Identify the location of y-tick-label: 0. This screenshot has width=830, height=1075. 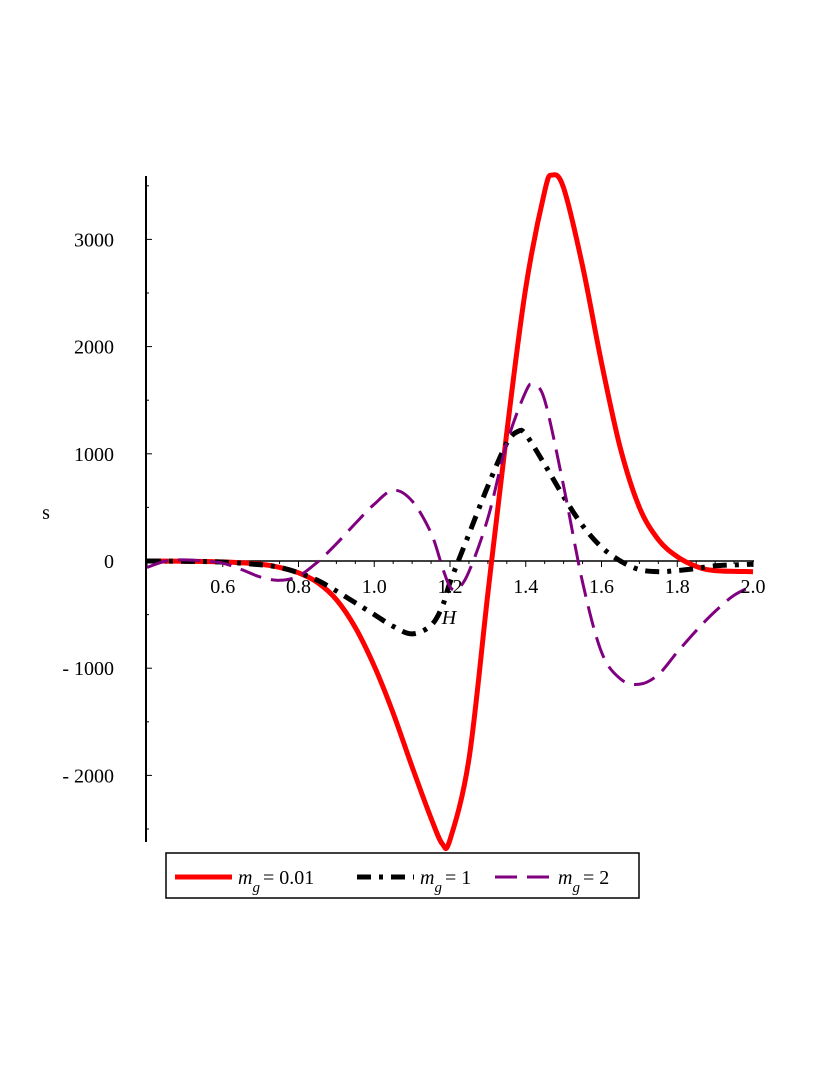
(109, 562).